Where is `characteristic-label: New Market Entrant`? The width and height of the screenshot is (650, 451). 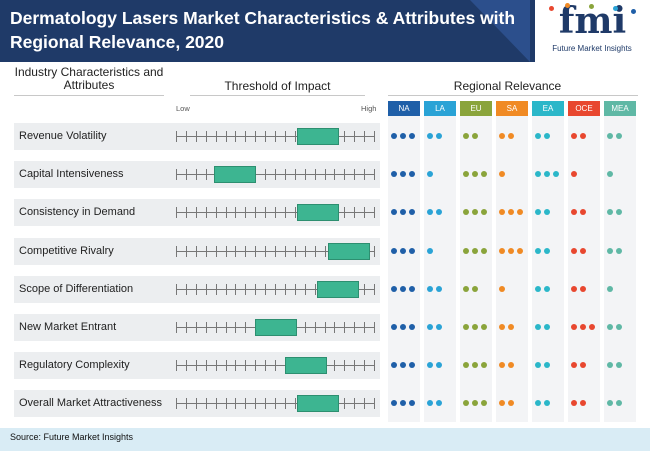
characteristic-label: New Market Entrant is located at coordinates (68, 327).